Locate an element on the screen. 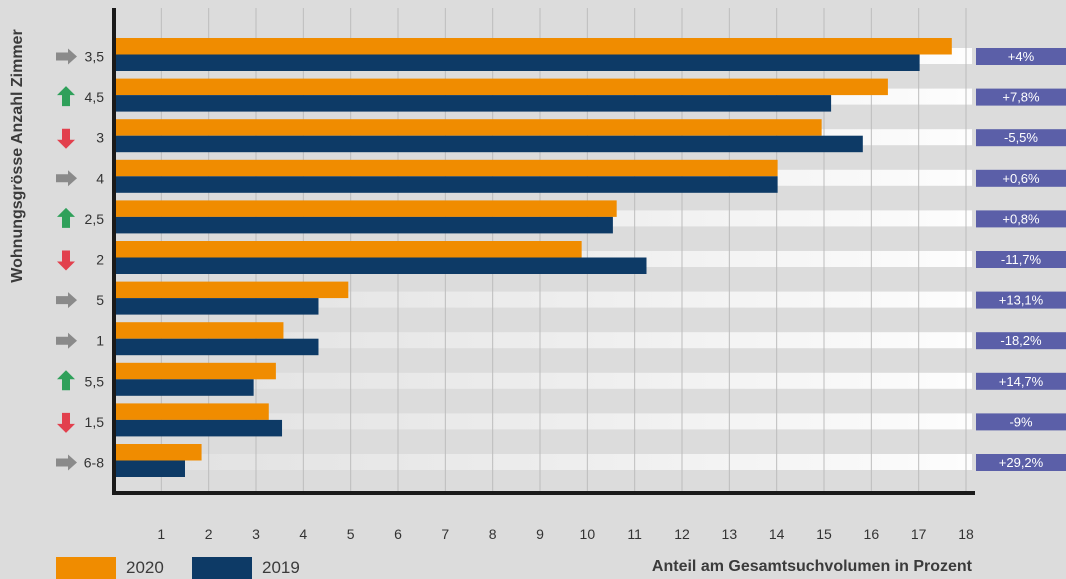 Image resolution: width=1066 pixels, height=579 pixels. change-badge-label: +14,7% is located at coordinates (1021, 381).